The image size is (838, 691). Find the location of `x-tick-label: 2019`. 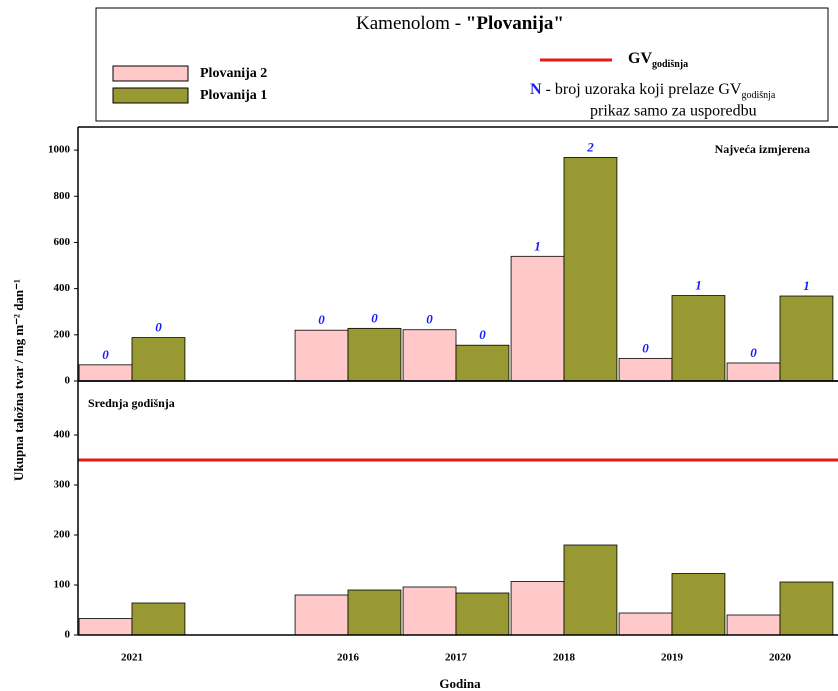

x-tick-label: 2019 is located at coordinates (672, 658).